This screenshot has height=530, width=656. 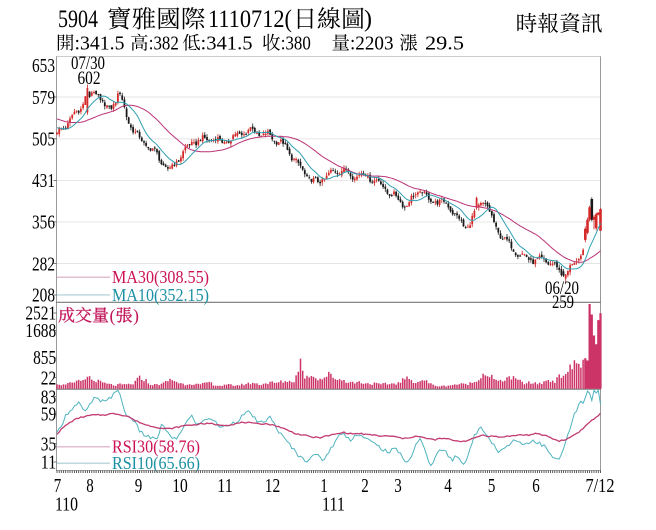 I want to click on svg-text: :380, so click(x=296, y=44).